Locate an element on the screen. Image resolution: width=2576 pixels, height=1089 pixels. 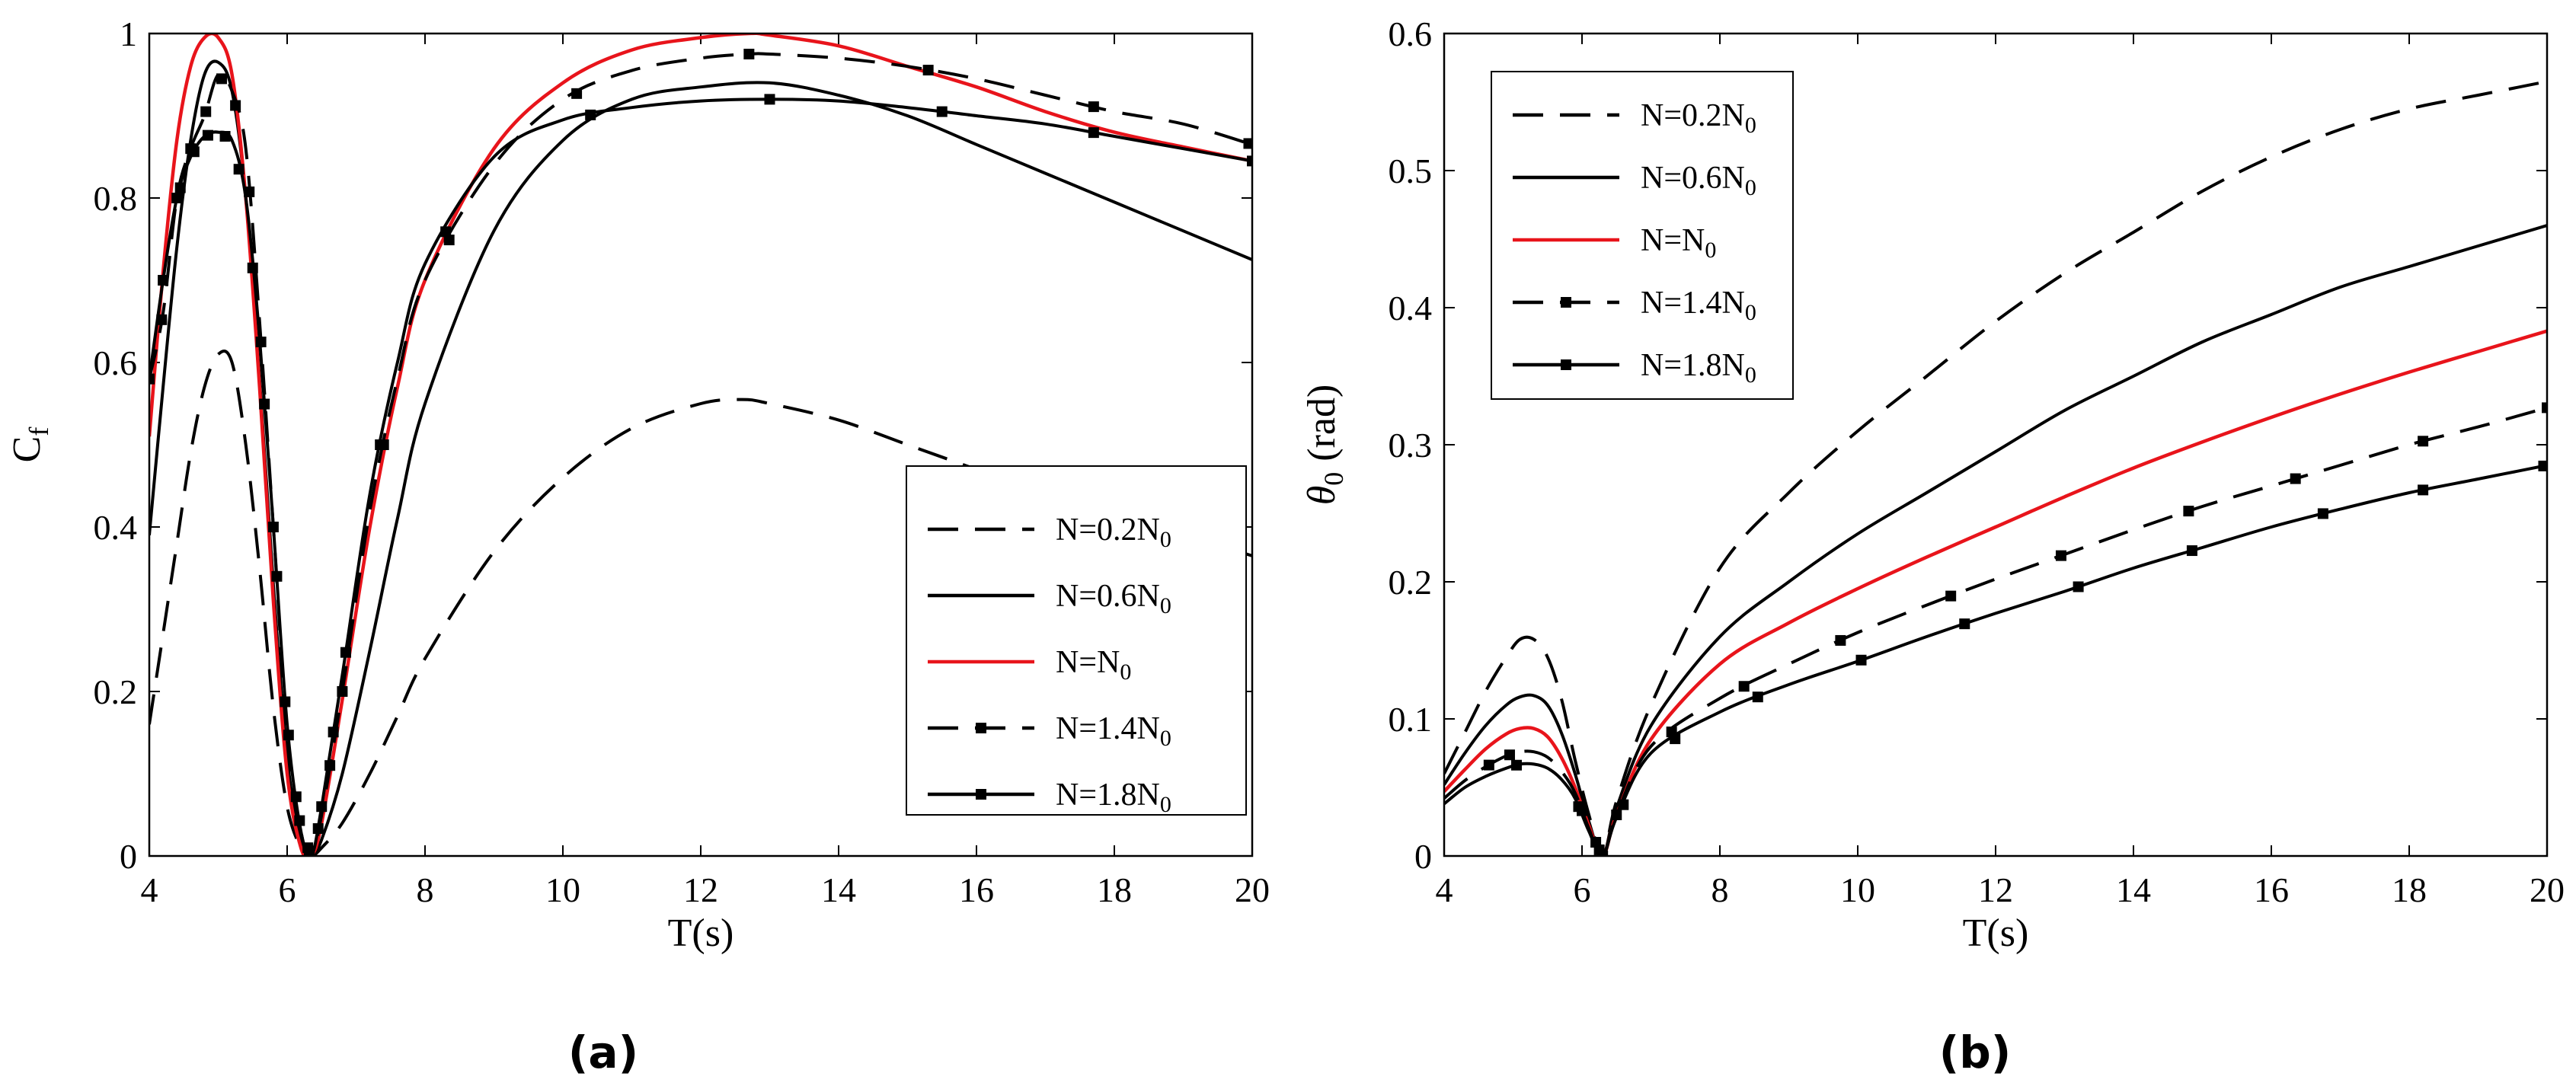
panel-caption: (b) is located at coordinates (1976, 1052).